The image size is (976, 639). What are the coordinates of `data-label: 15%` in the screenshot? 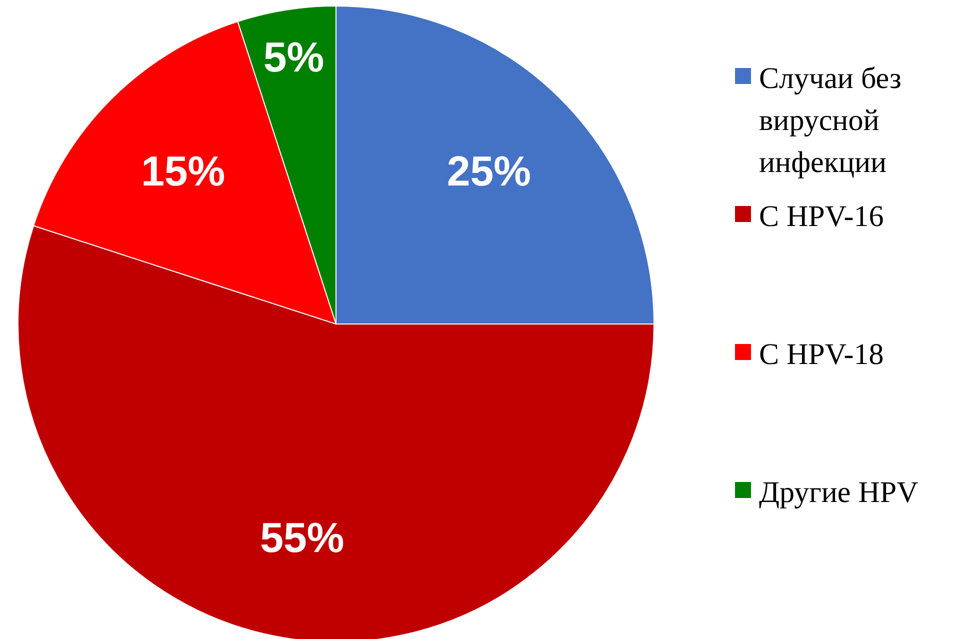 It's located at (183, 171).